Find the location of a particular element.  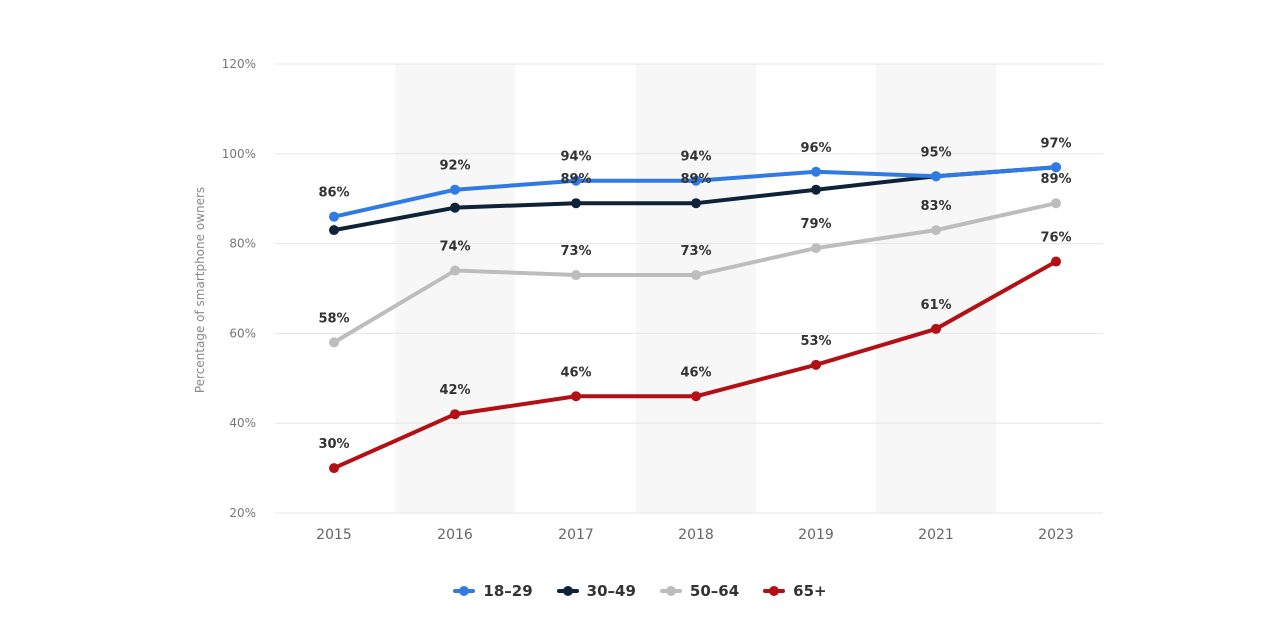

data-label: 53% is located at coordinates (815, 341).